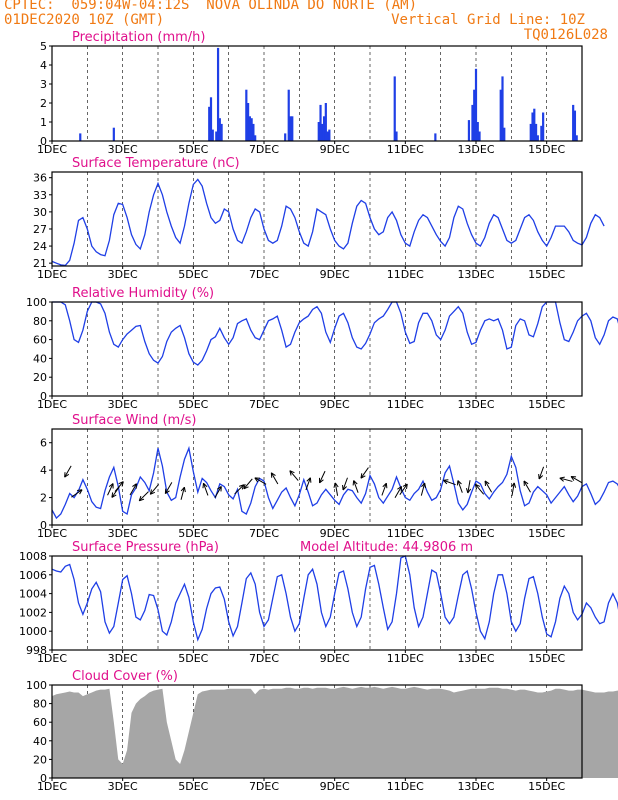  I want to click on precip-y-tick-label: 2, so click(43, 103).